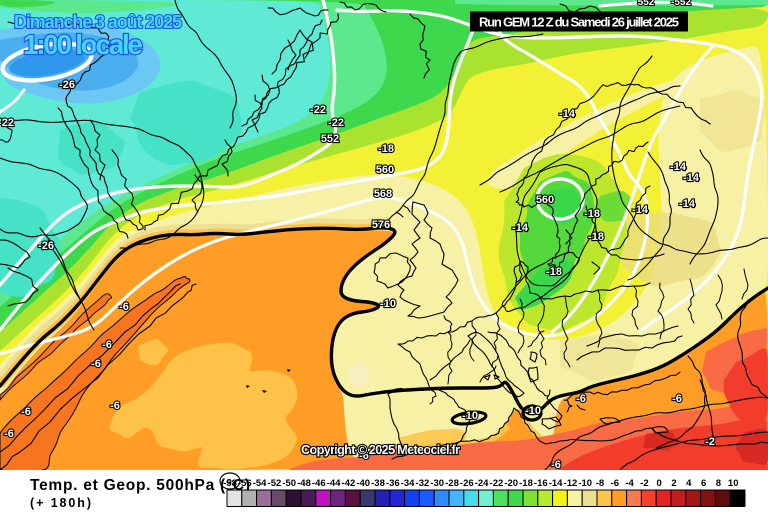 Image resolution: width=768 pixels, height=517 pixels. Describe the element at coordinates (275, 483) in the screenshot. I see `svg-text: -52` at that location.